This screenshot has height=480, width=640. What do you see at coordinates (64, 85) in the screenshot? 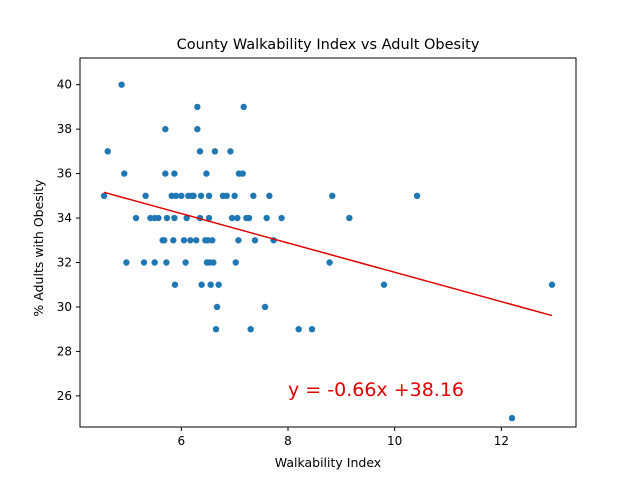
I see `y-tick-label: 40` at bounding box center [64, 85].